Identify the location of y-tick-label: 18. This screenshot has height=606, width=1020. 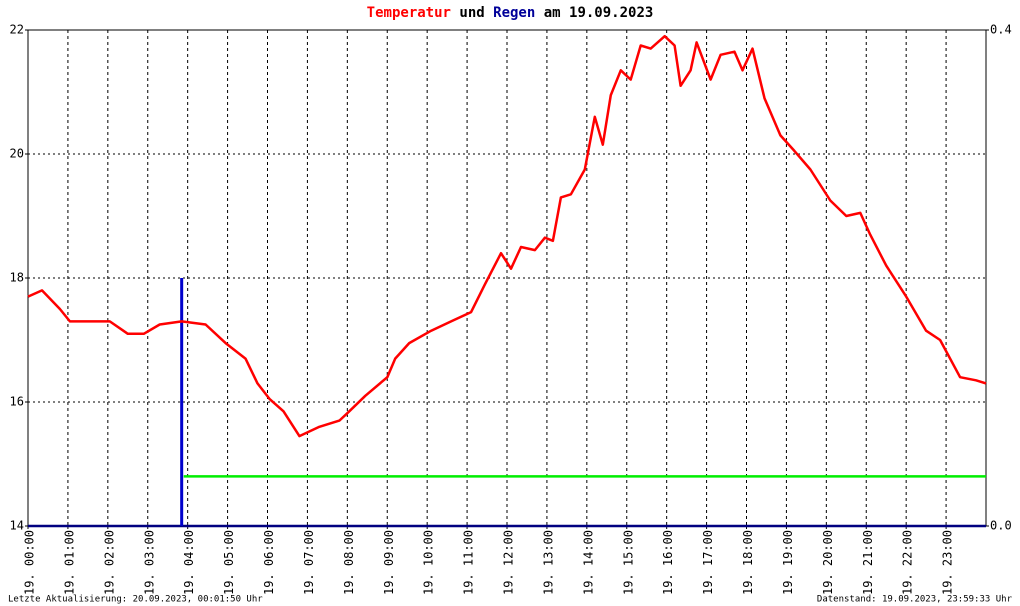
(17, 278).